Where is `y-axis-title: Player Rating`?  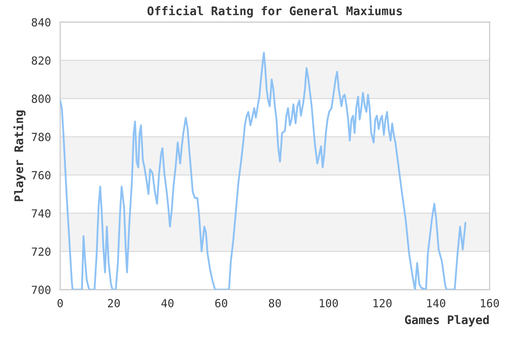
y-axis-title: Player Rating is located at coordinates (19, 156).